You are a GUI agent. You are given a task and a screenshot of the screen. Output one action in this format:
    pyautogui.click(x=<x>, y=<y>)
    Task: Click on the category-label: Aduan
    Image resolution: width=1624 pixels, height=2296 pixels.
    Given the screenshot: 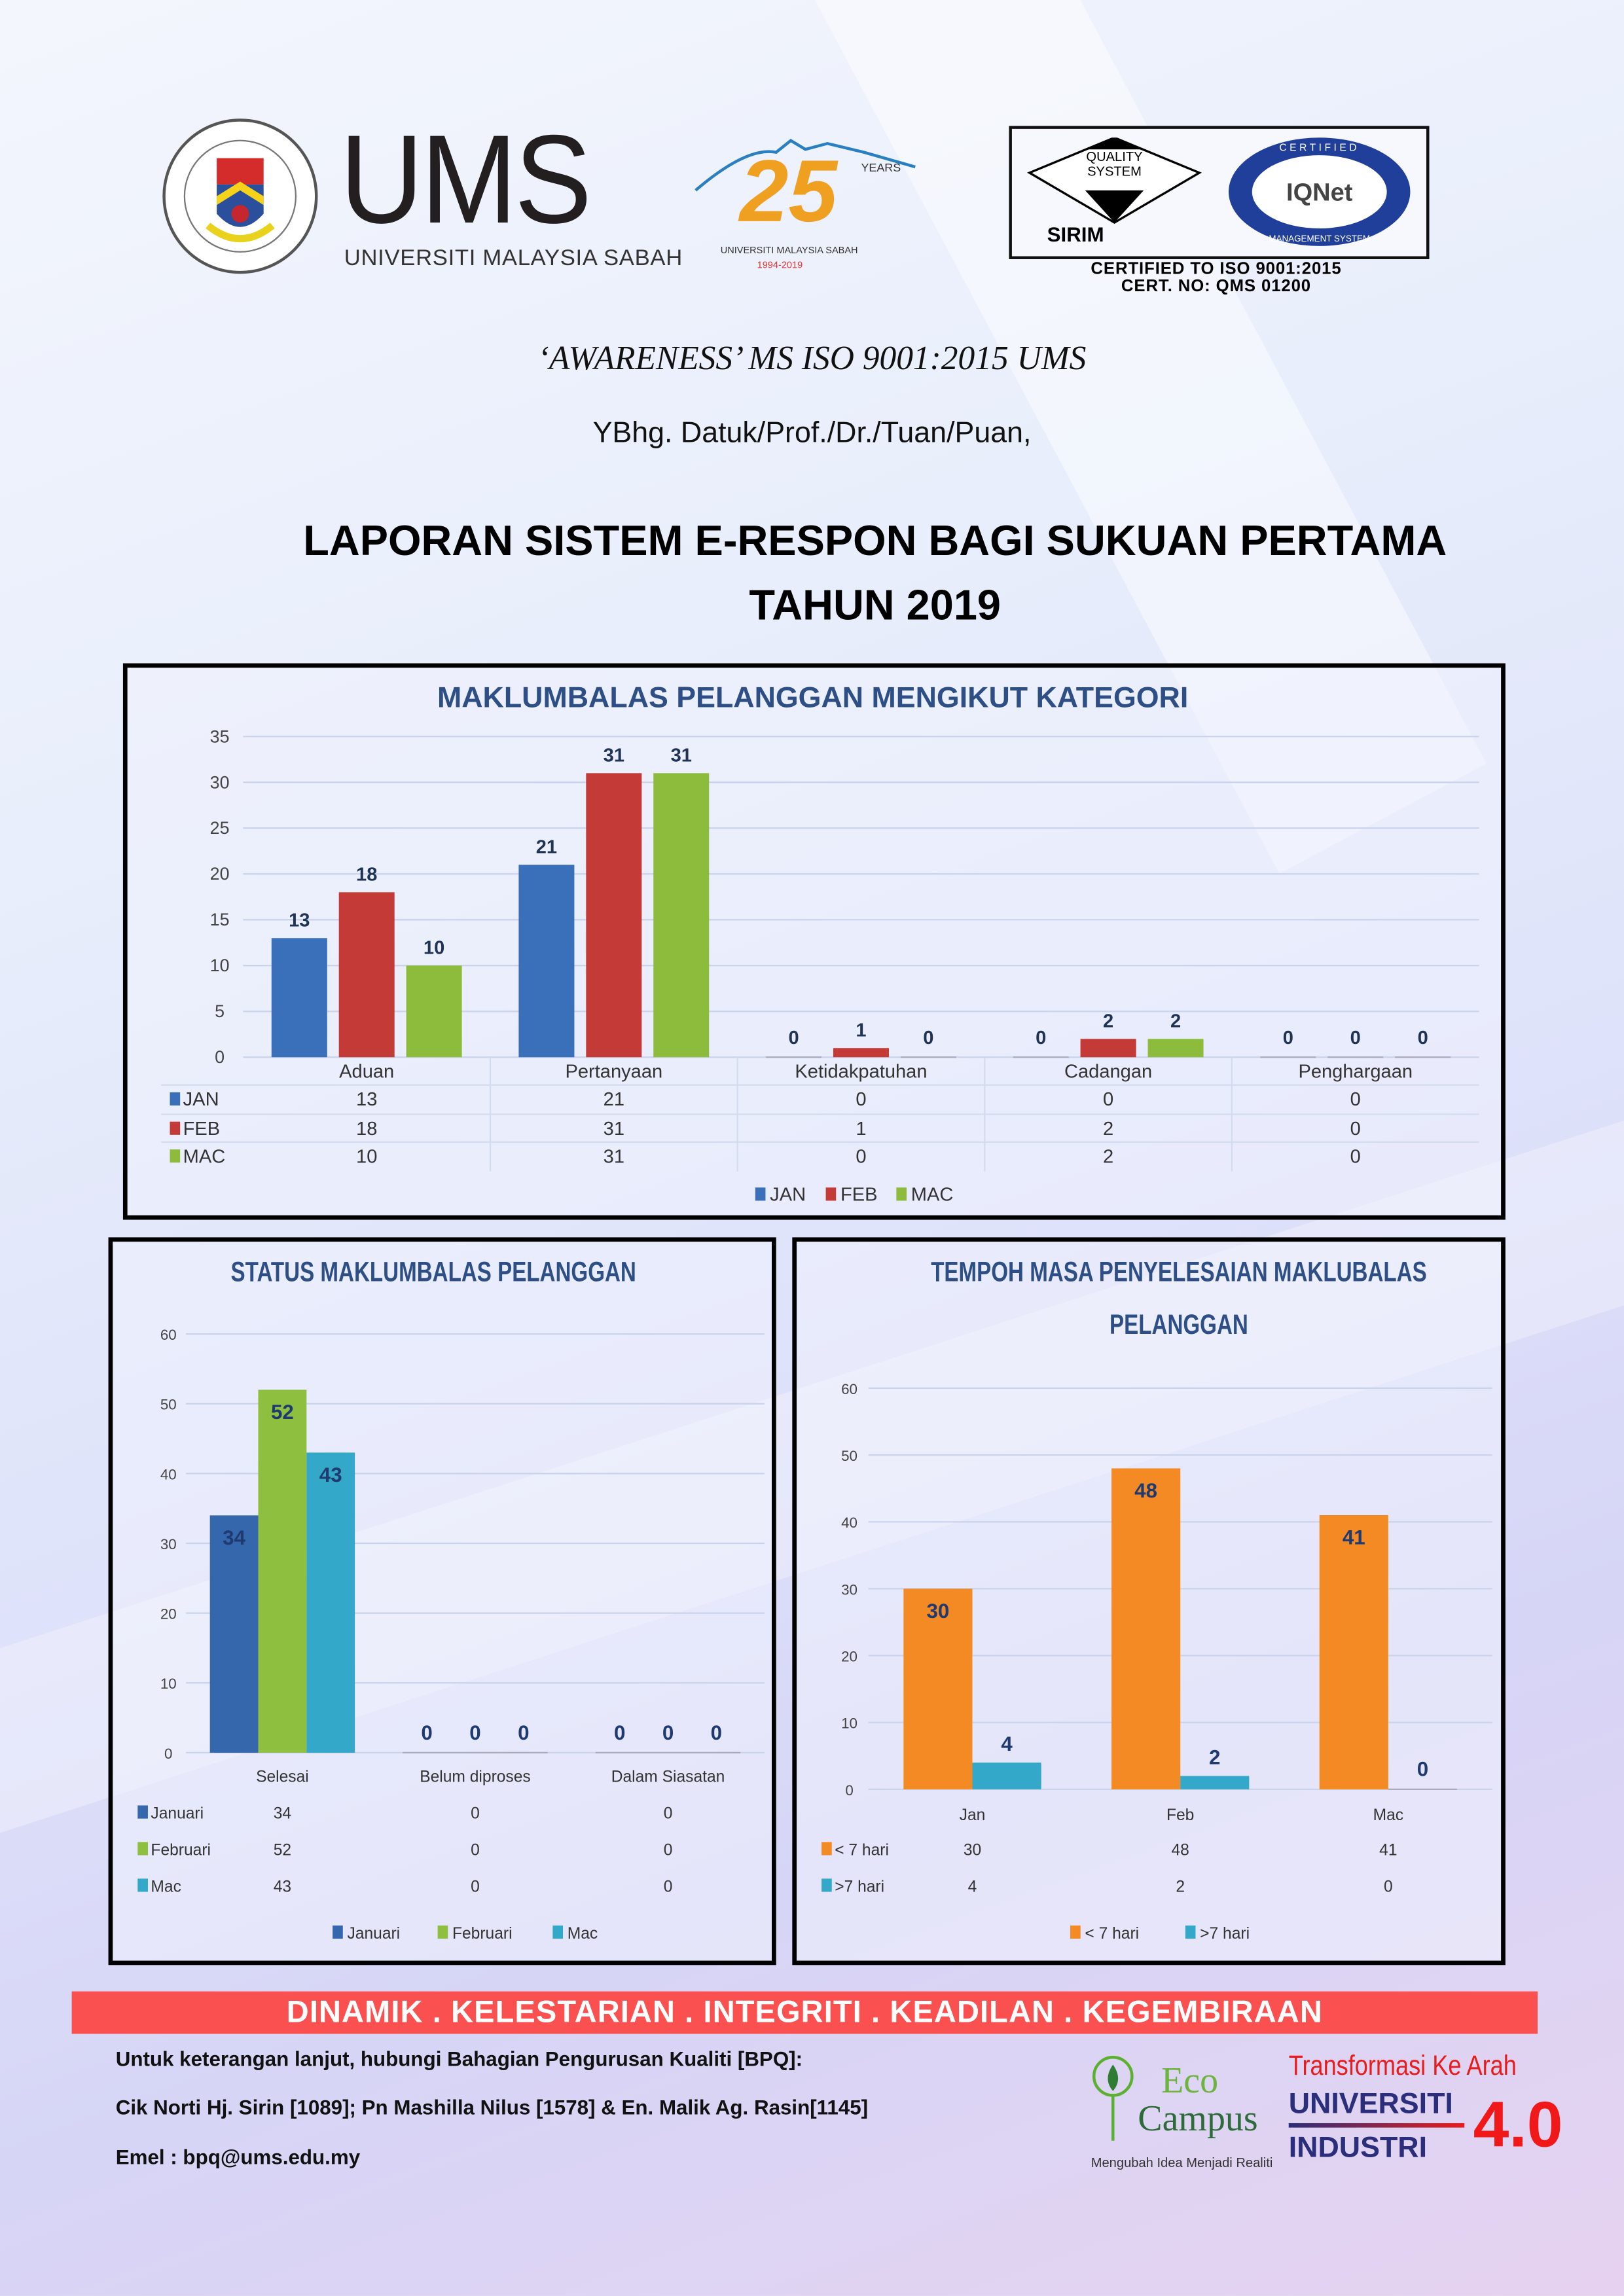 What is the action you would take?
    pyautogui.click(x=366, y=1072)
    